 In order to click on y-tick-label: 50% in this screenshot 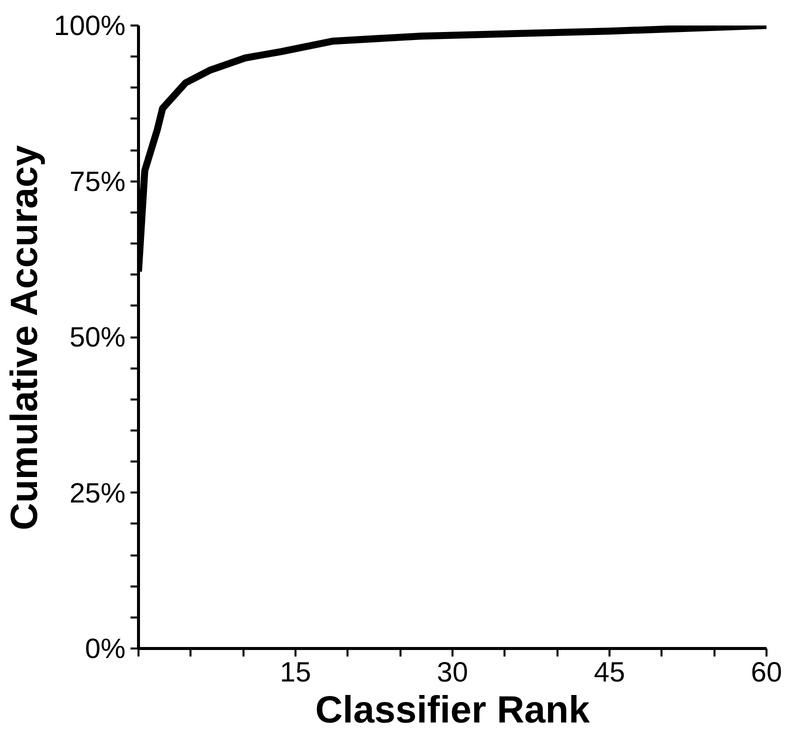, I will do `click(97, 337)`.